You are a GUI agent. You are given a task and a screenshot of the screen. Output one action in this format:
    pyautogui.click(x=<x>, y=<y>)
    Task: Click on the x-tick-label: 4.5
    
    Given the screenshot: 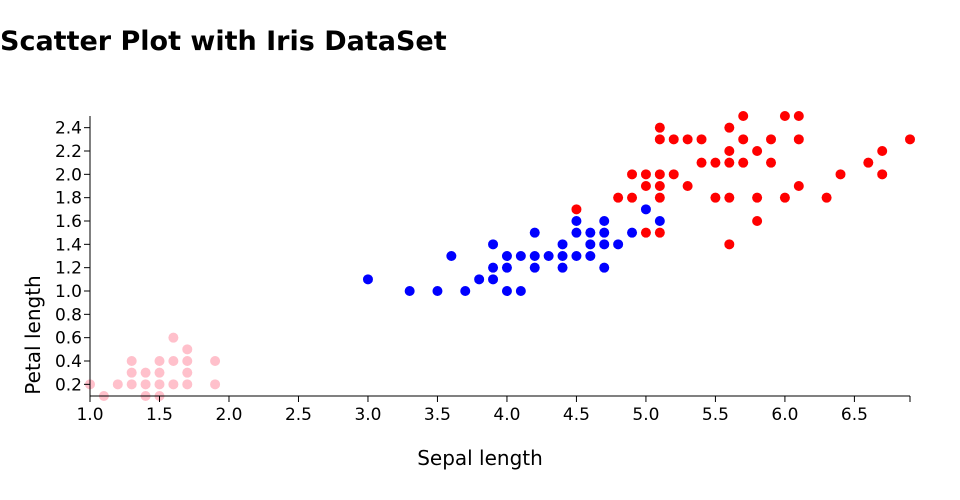 What is the action you would take?
    pyautogui.click(x=576, y=415)
    